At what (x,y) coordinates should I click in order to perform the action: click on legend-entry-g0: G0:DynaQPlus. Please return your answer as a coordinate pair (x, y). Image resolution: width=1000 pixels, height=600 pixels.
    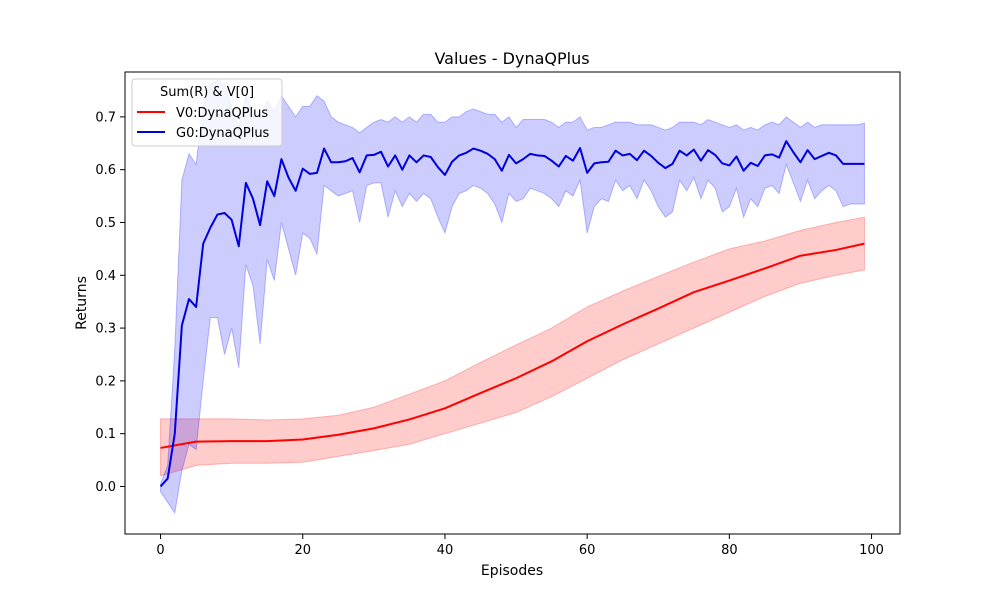
    Looking at the image, I should click on (223, 133).